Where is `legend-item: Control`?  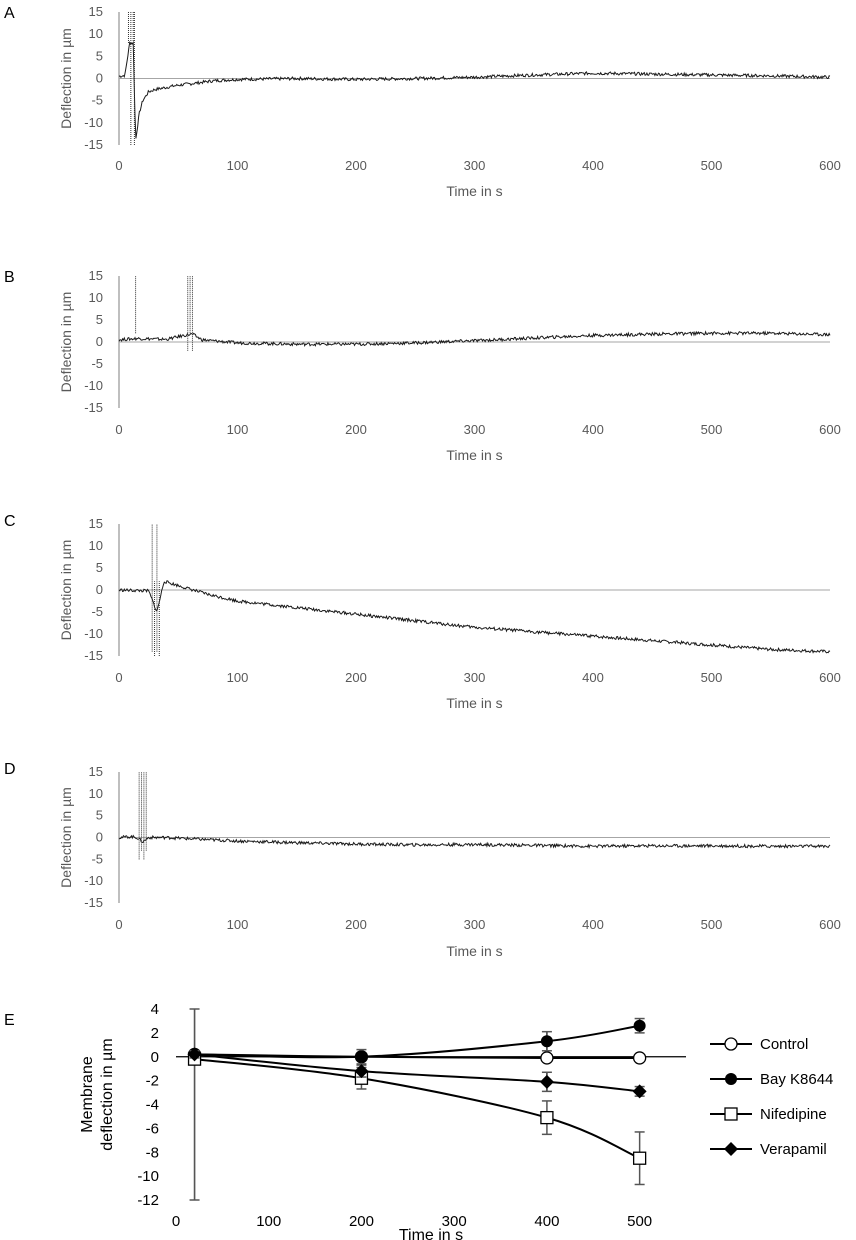
legend-item: Control is located at coordinates (759, 1044).